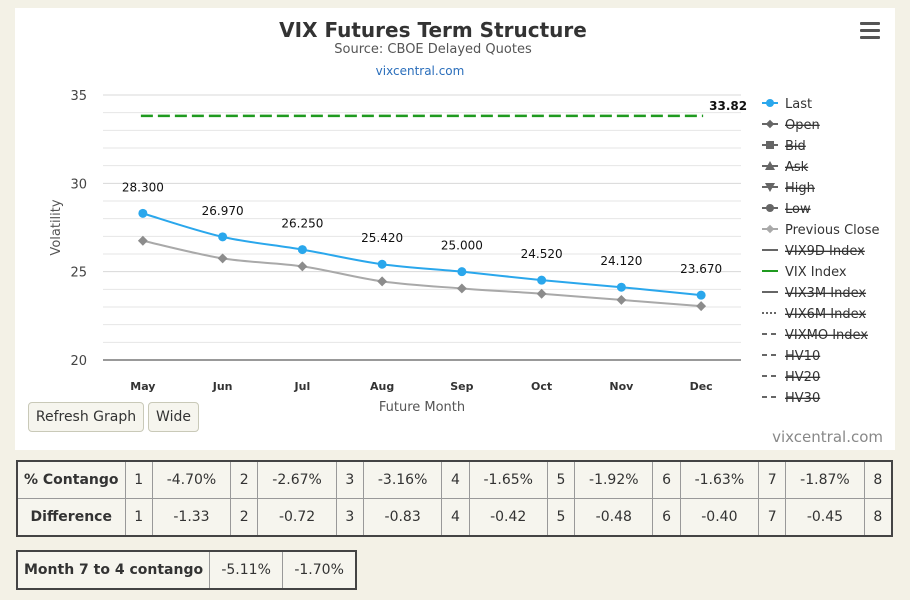 This screenshot has height=600, width=910. Describe the element at coordinates (71, 479) in the screenshot. I see `contango-label: % Contango` at that location.